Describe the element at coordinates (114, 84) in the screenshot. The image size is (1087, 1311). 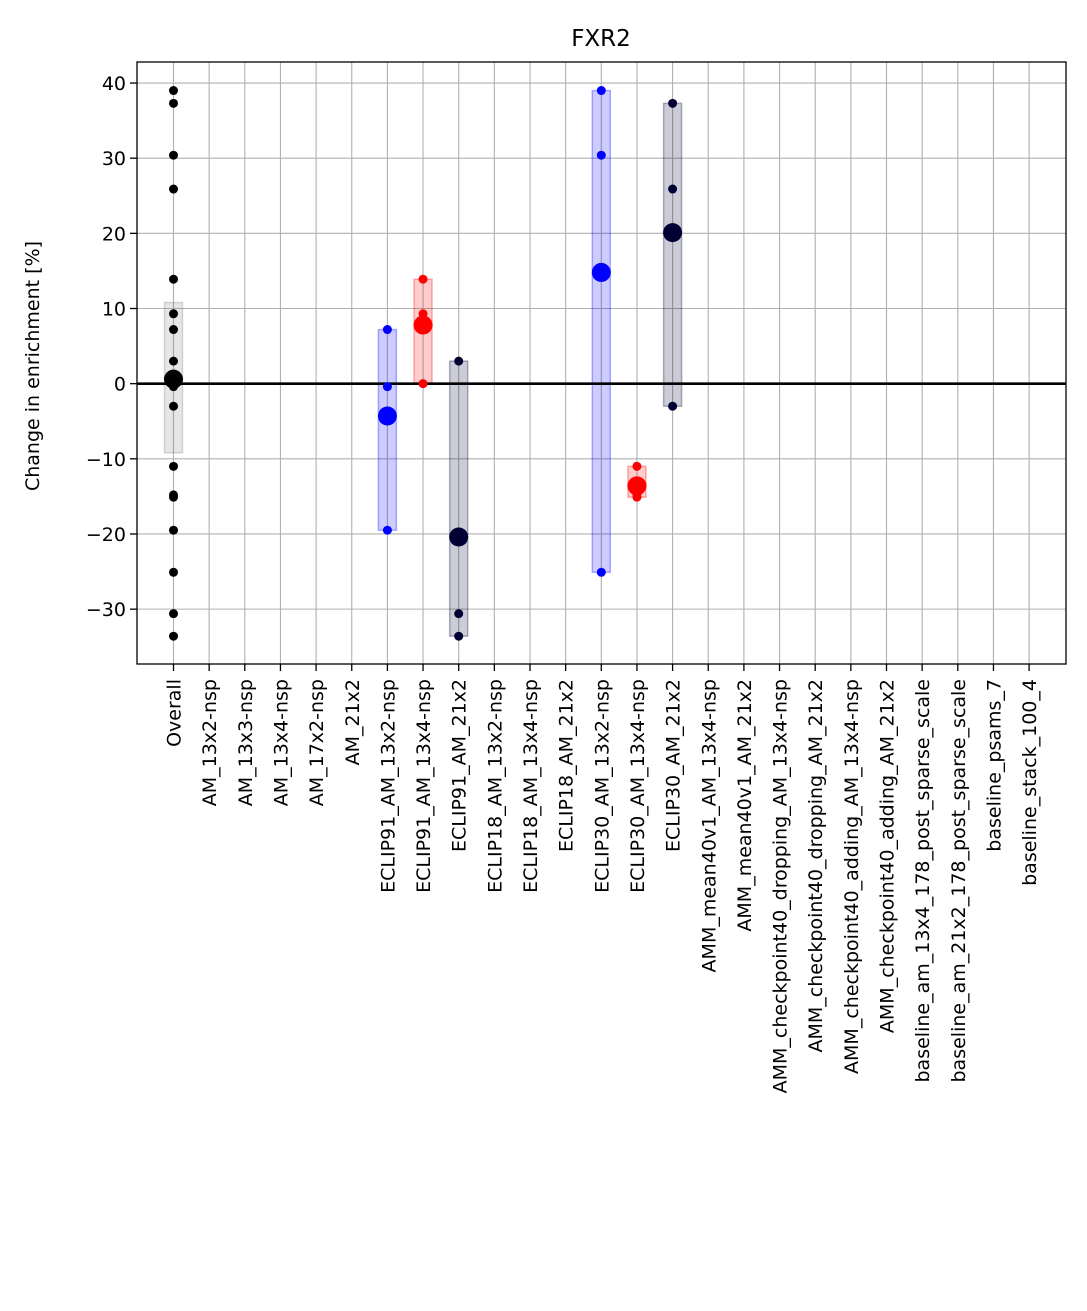
I see `y-tick-label: 40` at that location.